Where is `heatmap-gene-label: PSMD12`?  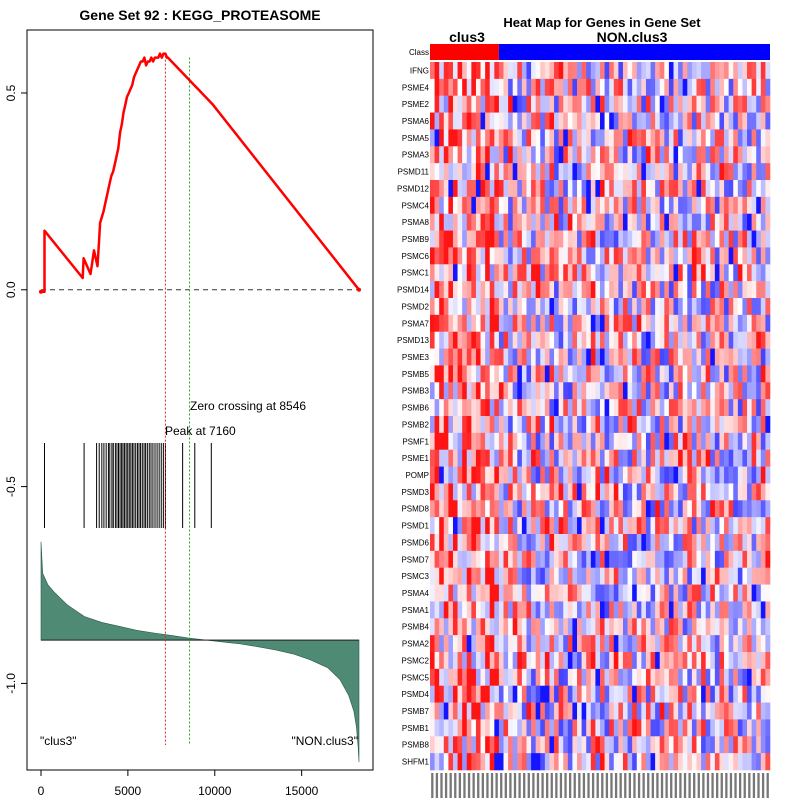 heatmap-gene-label: PSMD12 is located at coordinates (413, 188).